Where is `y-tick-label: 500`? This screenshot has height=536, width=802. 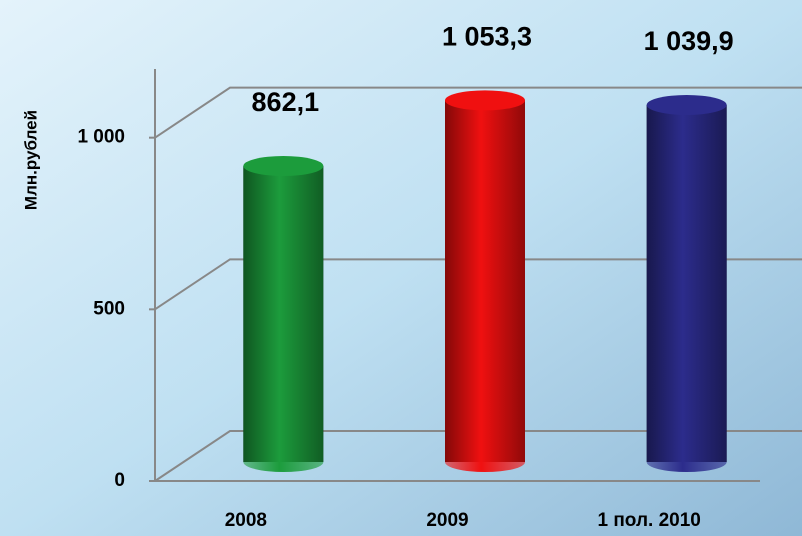
y-tick-label: 500 is located at coordinates (109, 308).